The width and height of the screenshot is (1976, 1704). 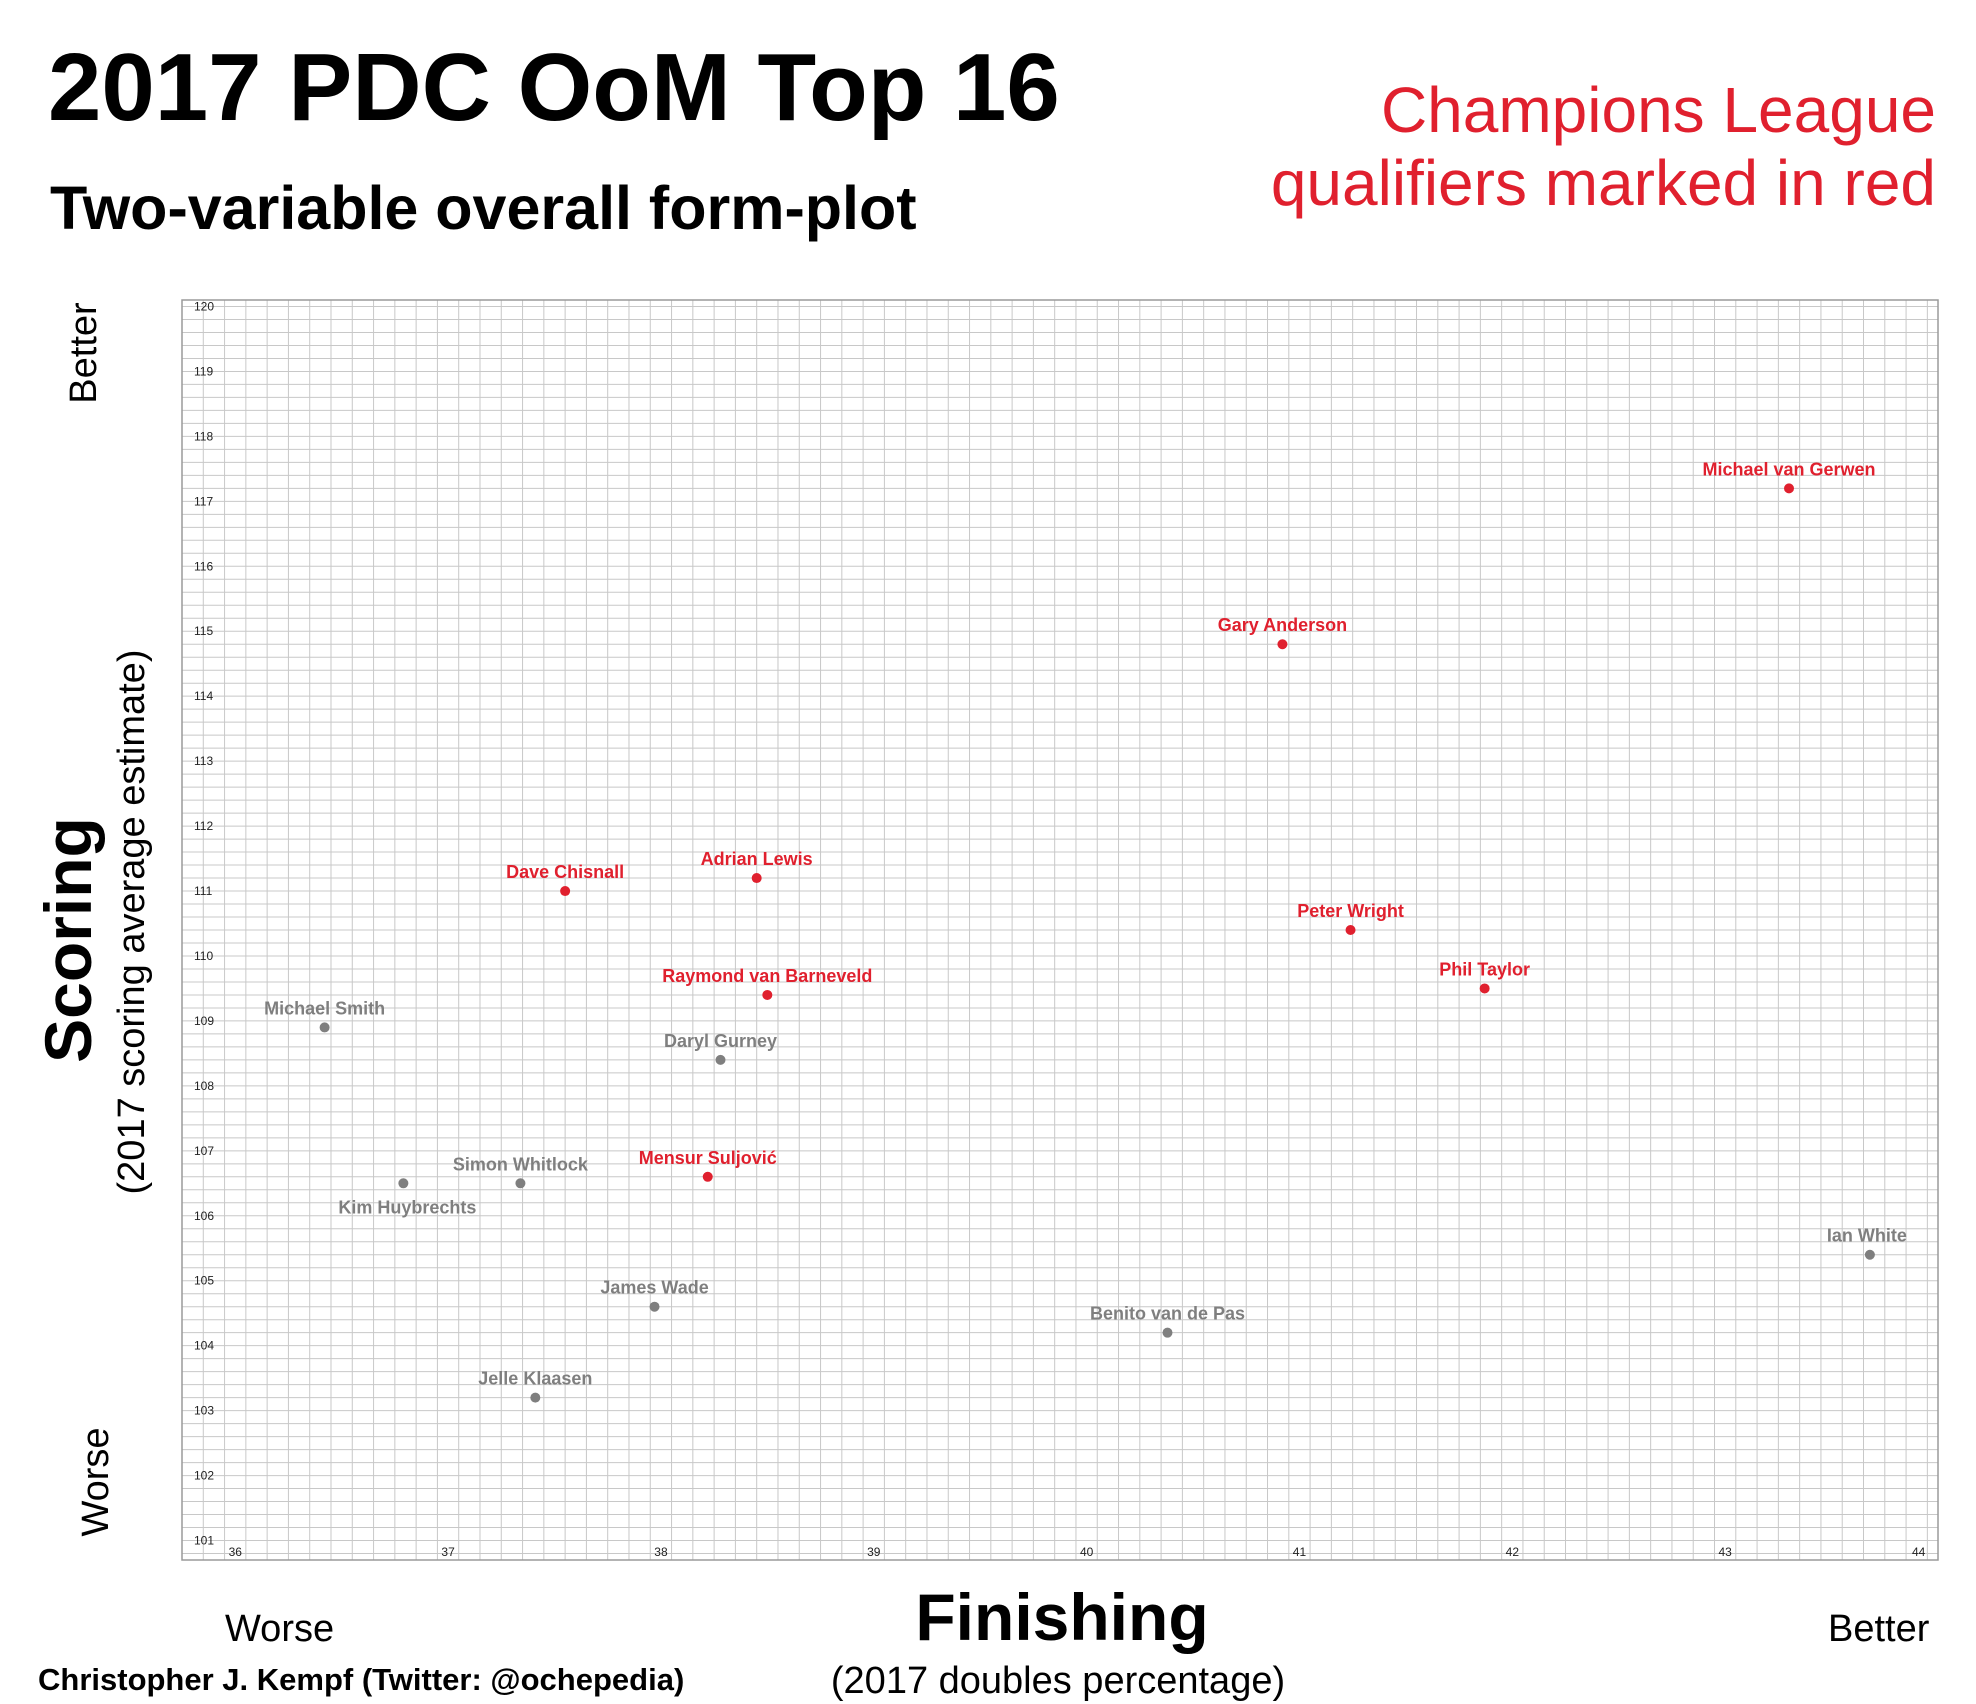 What do you see at coordinates (203, 436) in the screenshot?
I see `y-tick-label: 118` at bounding box center [203, 436].